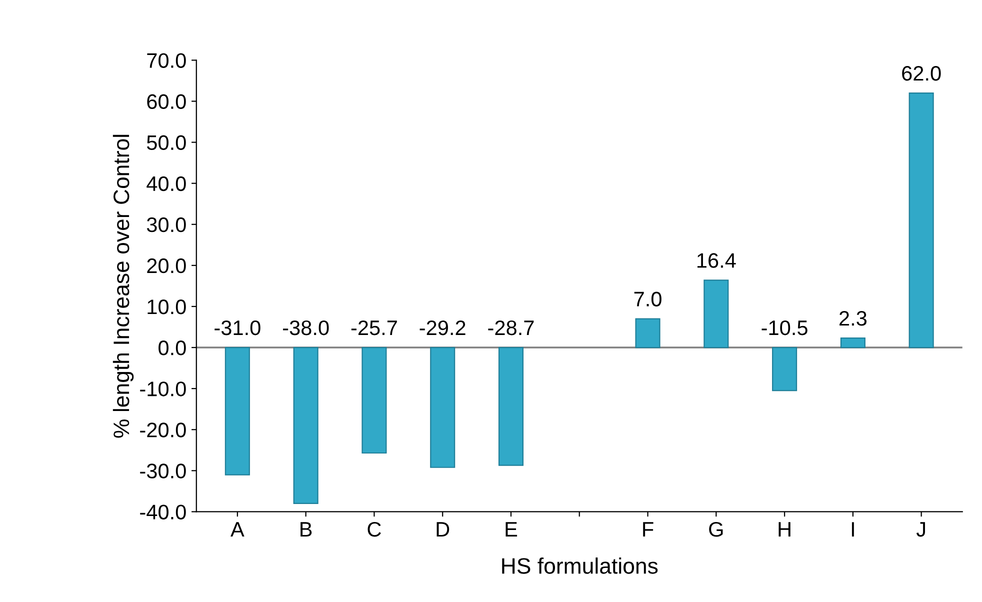 This screenshot has height=602, width=982. Describe the element at coordinates (237, 328) in the screenshot. I see `data-label: -31.0` at that location.